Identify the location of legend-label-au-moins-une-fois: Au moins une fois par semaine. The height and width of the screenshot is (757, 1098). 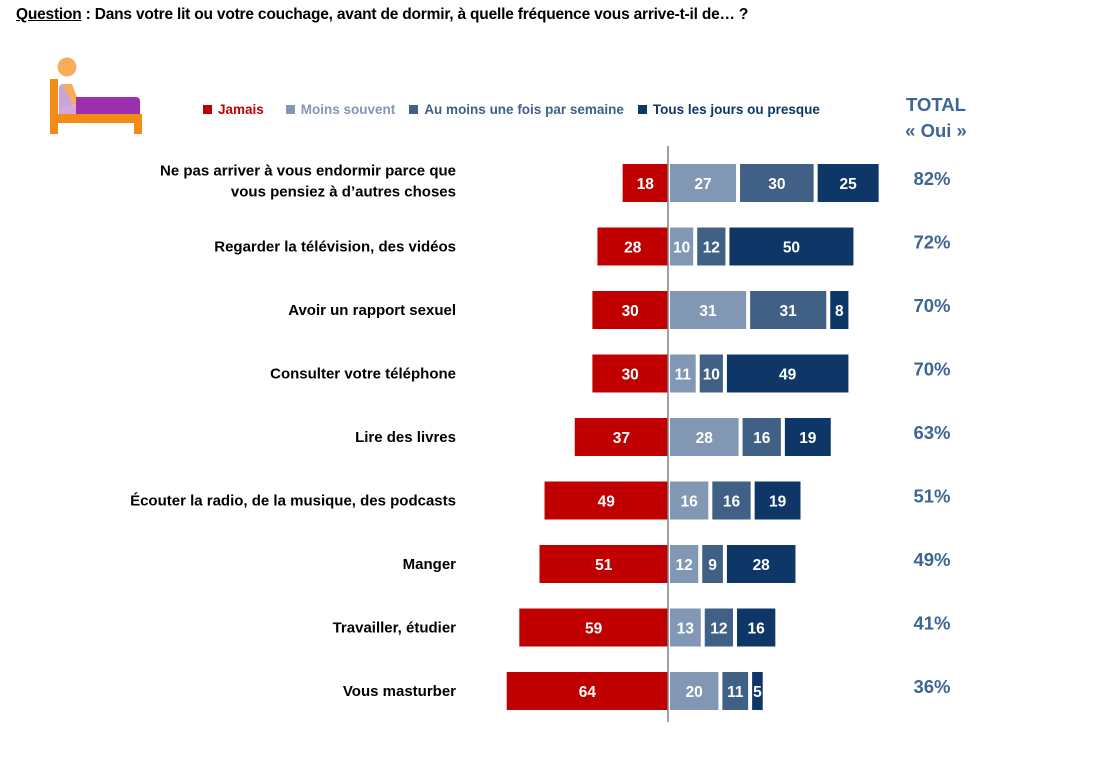
(524, 109).